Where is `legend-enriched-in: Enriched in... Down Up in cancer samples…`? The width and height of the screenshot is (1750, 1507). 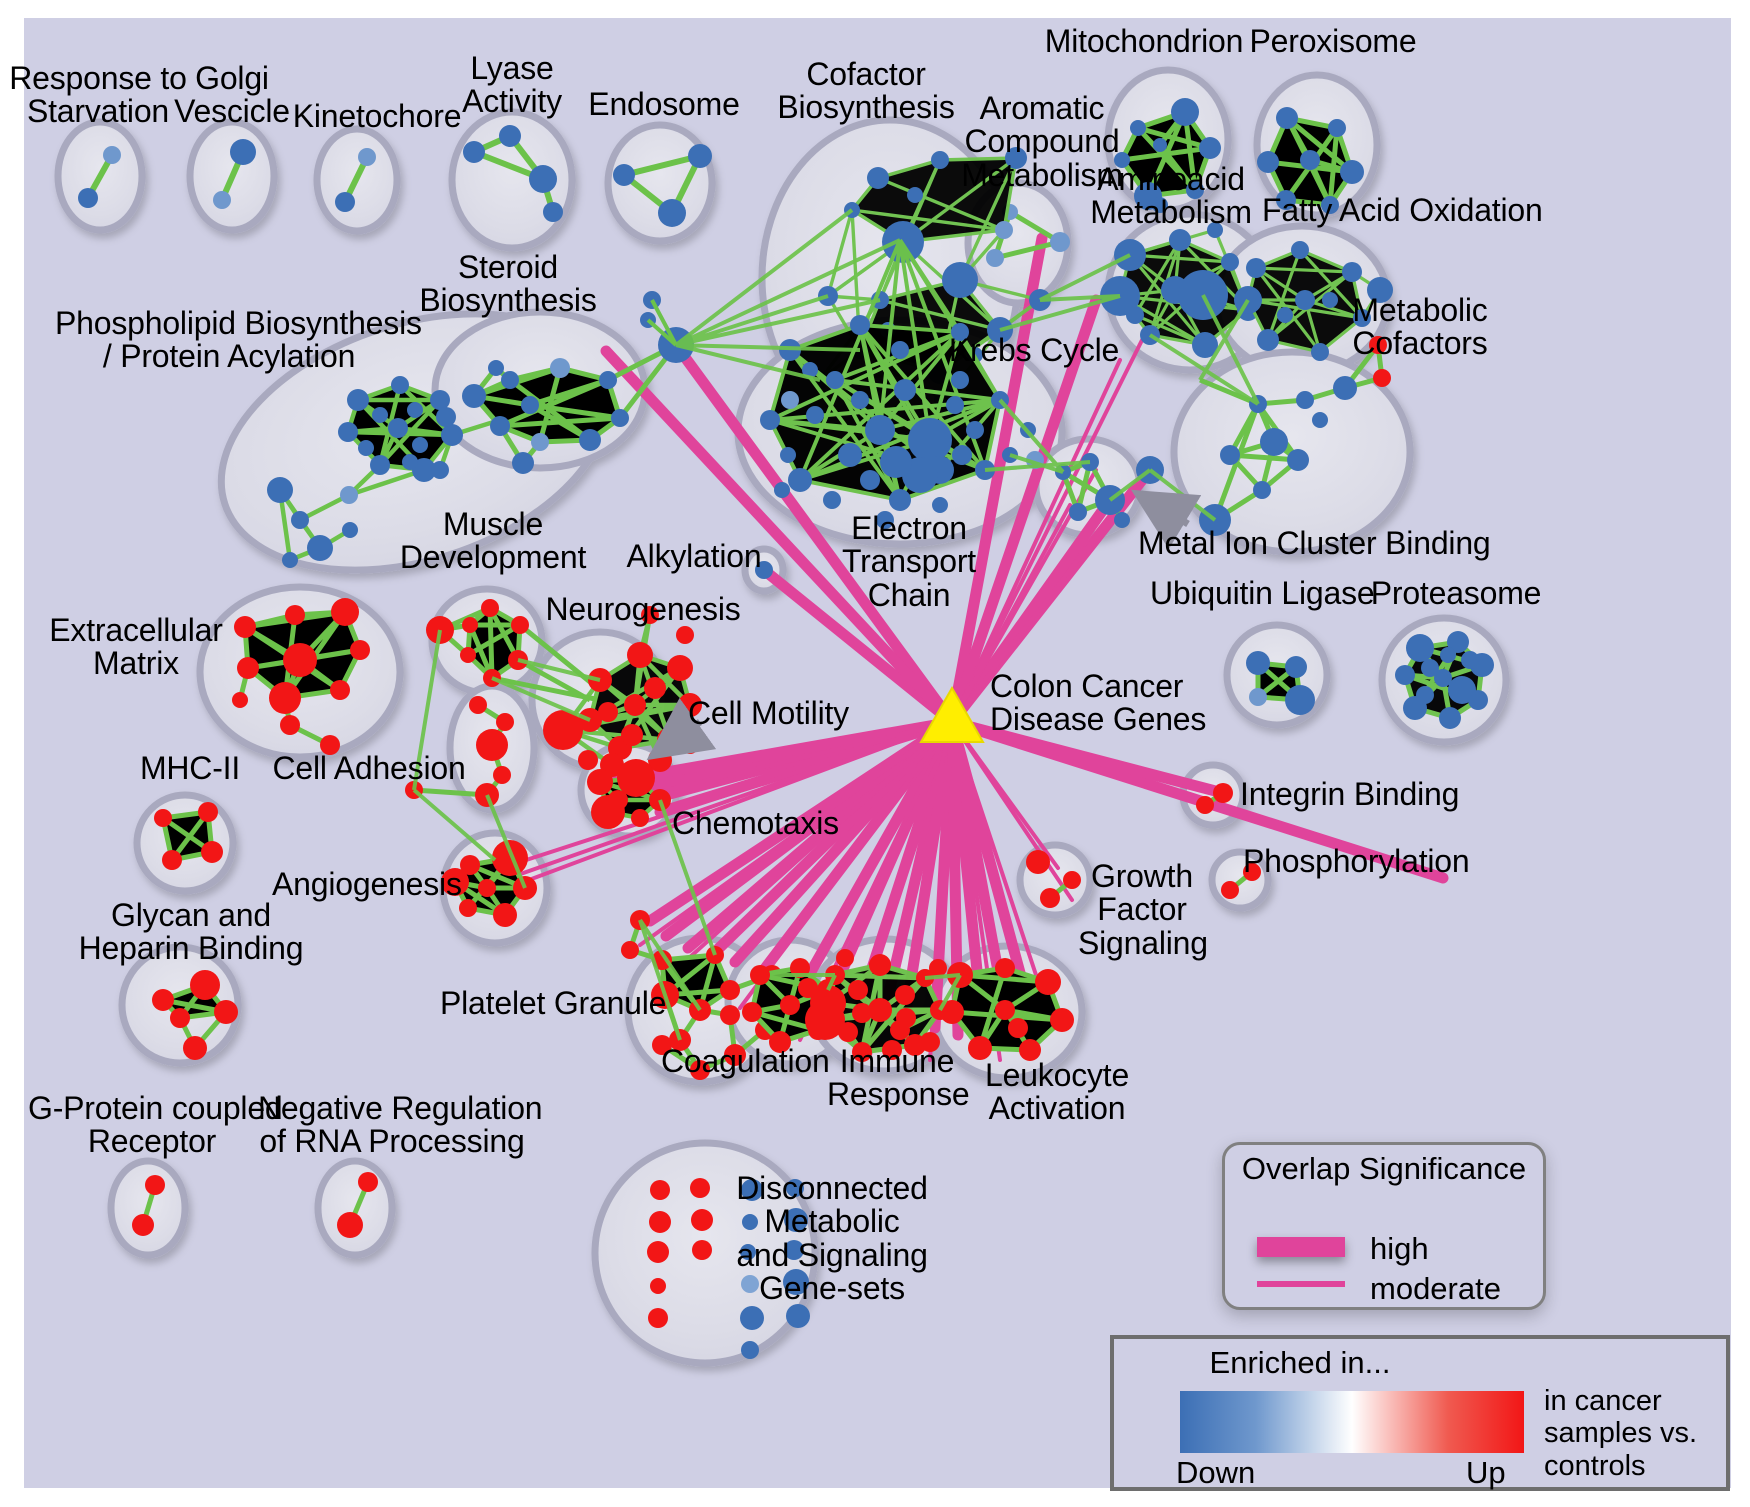
legend-enriched-in: Enriched in... Down Up in cancer samples… is located at coordinates (1420, 1413).